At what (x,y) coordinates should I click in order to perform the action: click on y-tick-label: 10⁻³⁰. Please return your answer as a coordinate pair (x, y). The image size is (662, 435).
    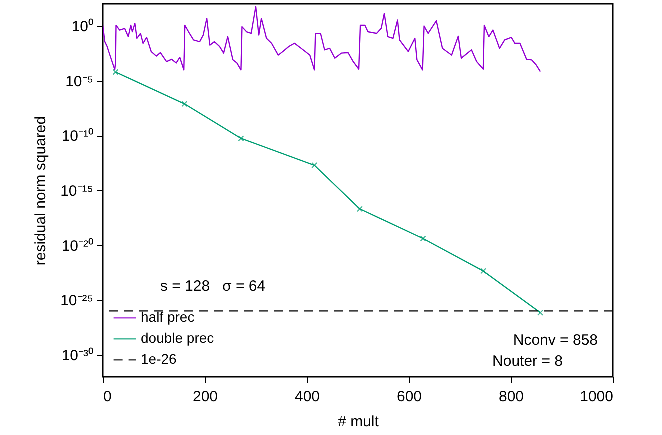
    Looking at the image, I should click on (78, 356).